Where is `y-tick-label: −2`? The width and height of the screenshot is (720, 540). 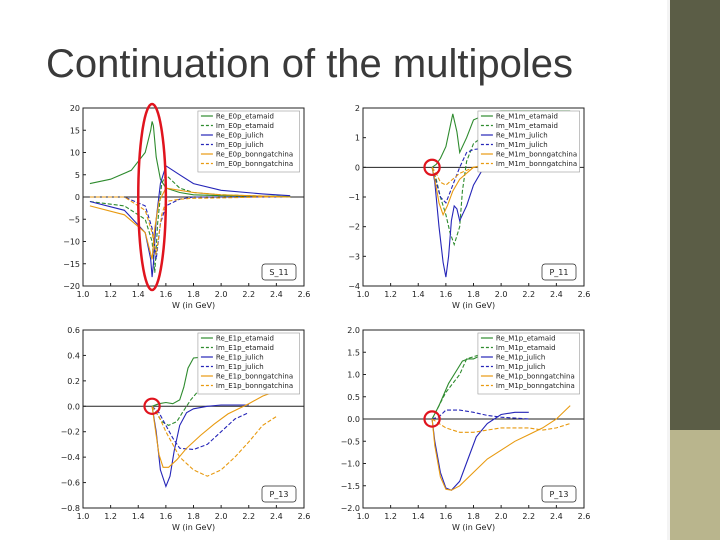
y-tick-label: −2 is located at coordinates (354, 227).